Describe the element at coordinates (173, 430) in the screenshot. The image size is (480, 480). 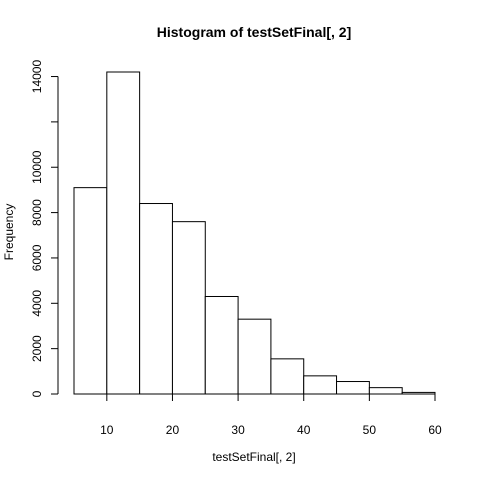
I see `x-tick-label: 20` at that location.